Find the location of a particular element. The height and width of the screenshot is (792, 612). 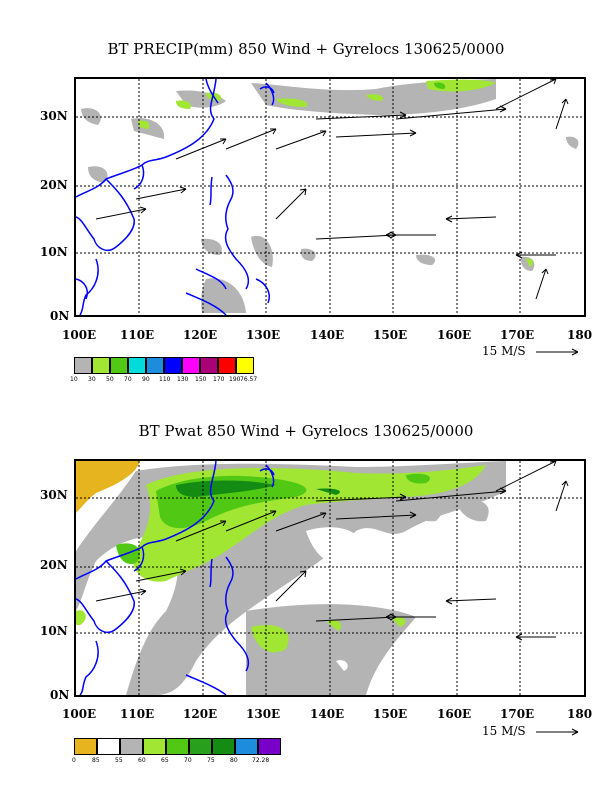

p2-cb-label: 85 is located at coordinates (96, 760).